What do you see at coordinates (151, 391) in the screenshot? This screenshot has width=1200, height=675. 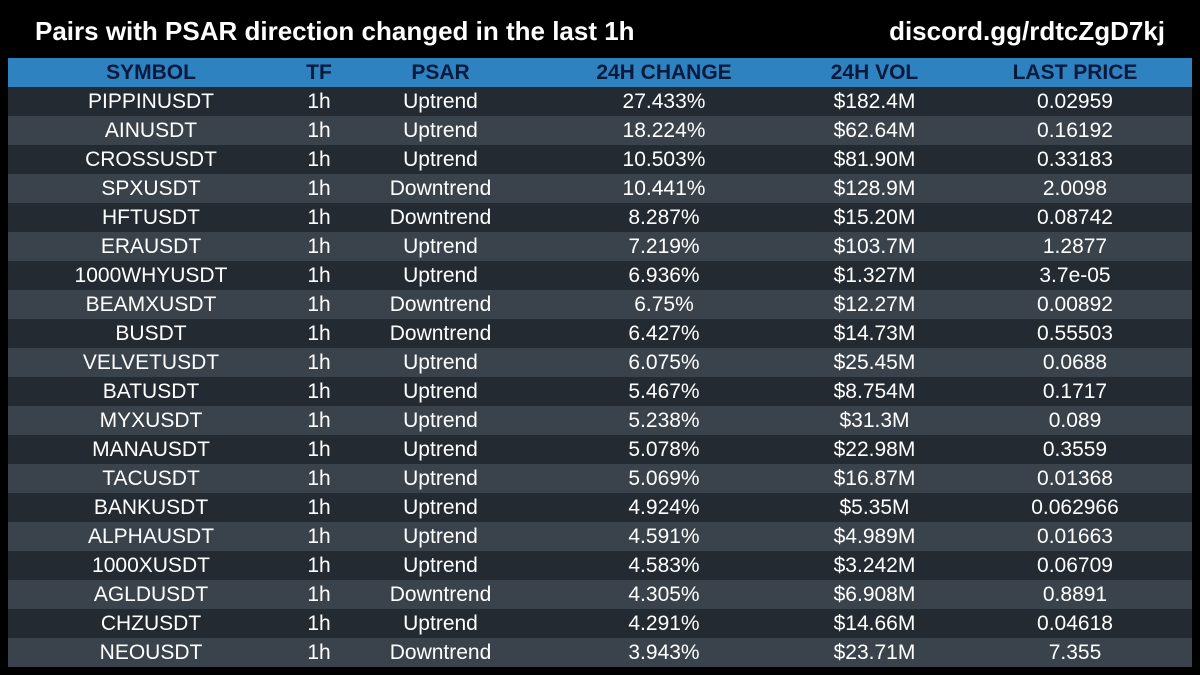 I see `cell-symbol: BATUSDT` at bounding box center [151, 391].